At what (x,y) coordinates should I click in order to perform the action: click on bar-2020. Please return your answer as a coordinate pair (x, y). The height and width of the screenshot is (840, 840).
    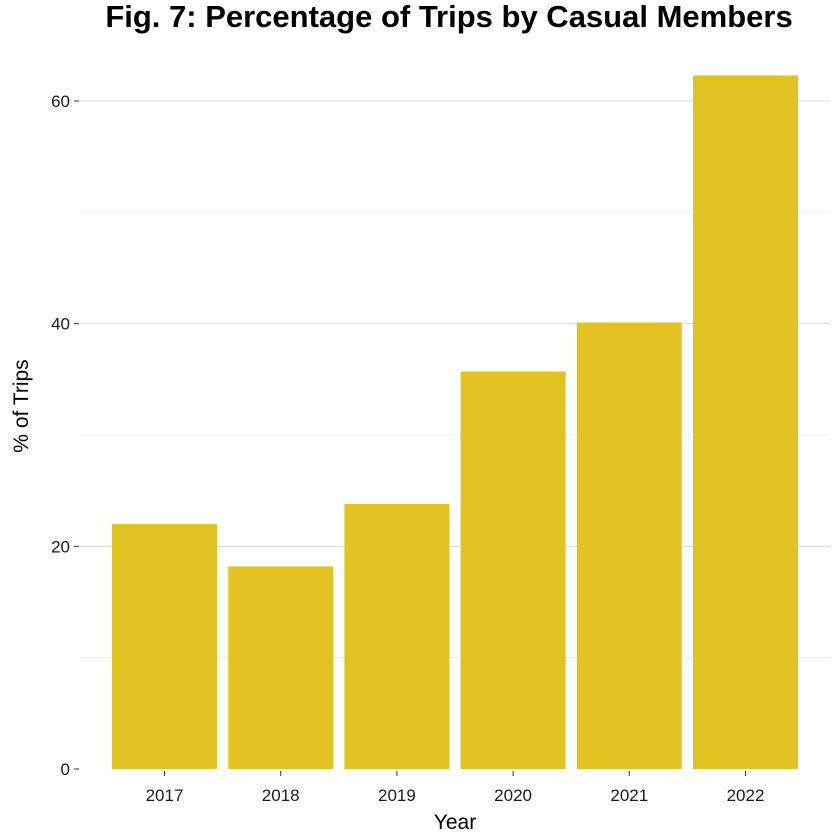
    Looking at the image, I should click on (513, 570).